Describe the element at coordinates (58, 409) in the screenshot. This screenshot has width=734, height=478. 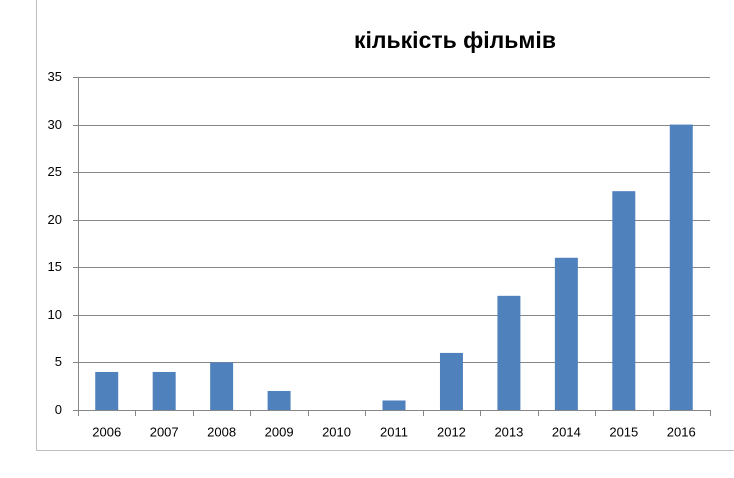
I see `y-tick-label: 0` at that location.